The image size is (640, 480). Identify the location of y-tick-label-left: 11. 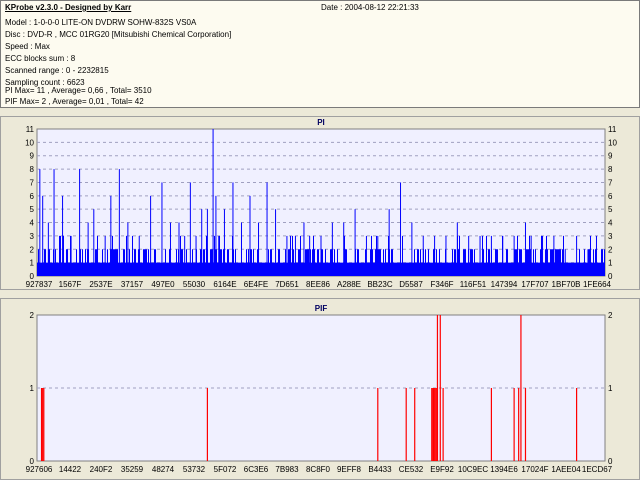
(30, 129).